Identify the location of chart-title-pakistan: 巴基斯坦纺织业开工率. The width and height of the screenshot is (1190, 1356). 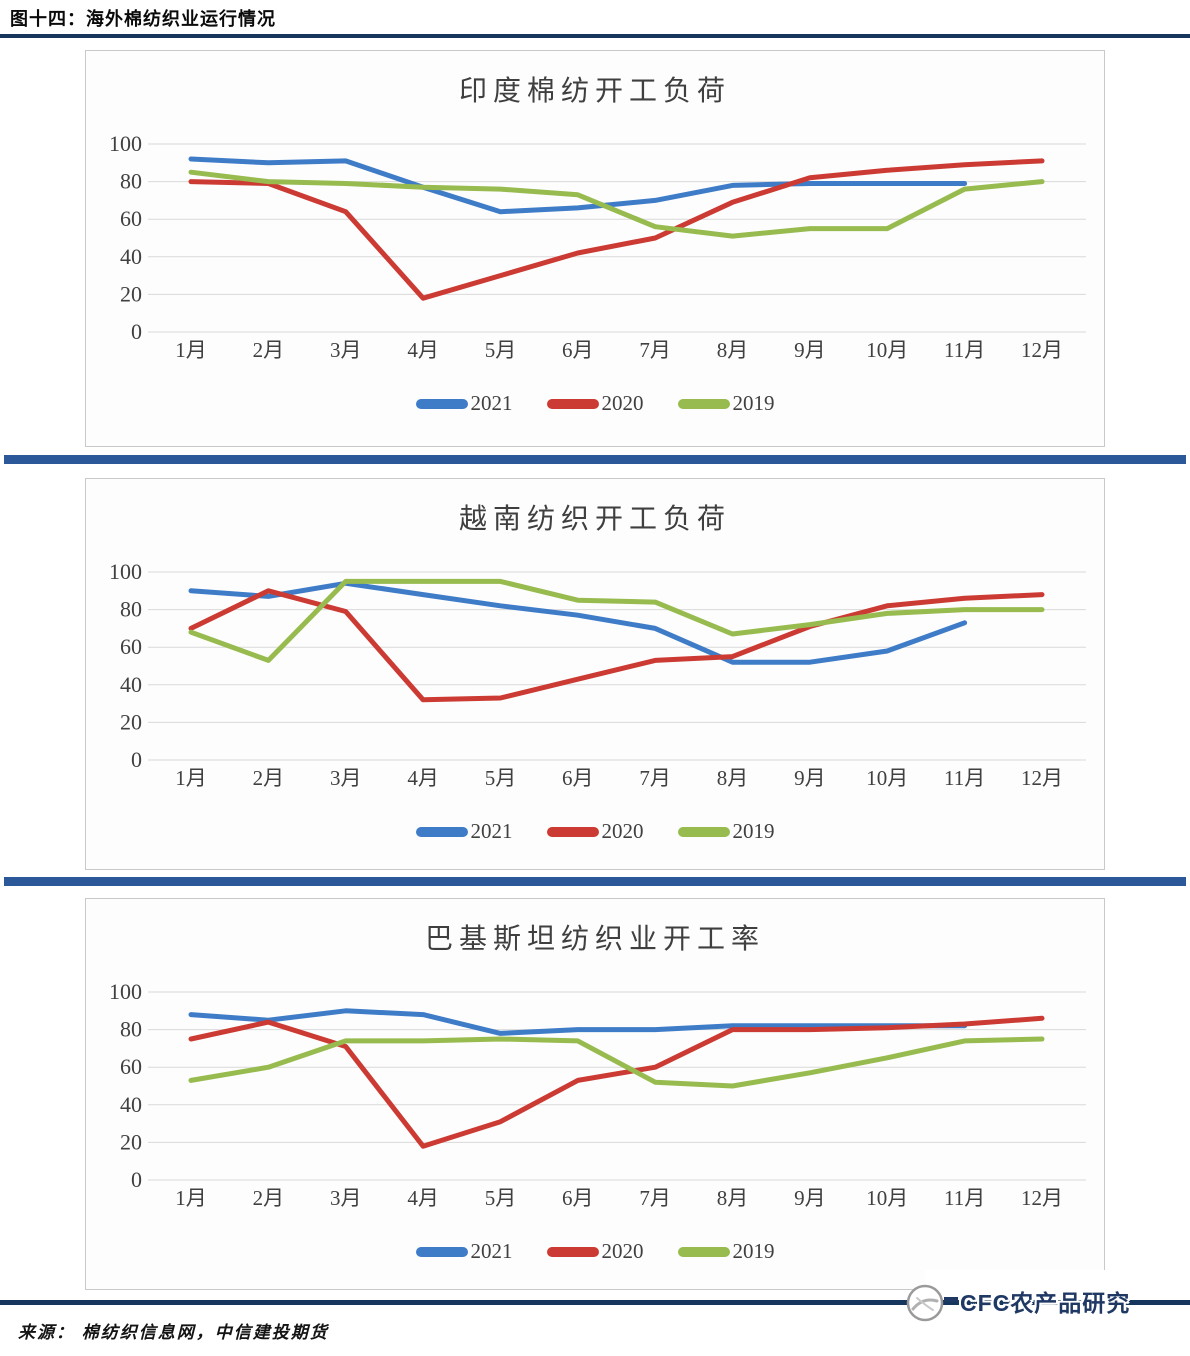
(594, 939).